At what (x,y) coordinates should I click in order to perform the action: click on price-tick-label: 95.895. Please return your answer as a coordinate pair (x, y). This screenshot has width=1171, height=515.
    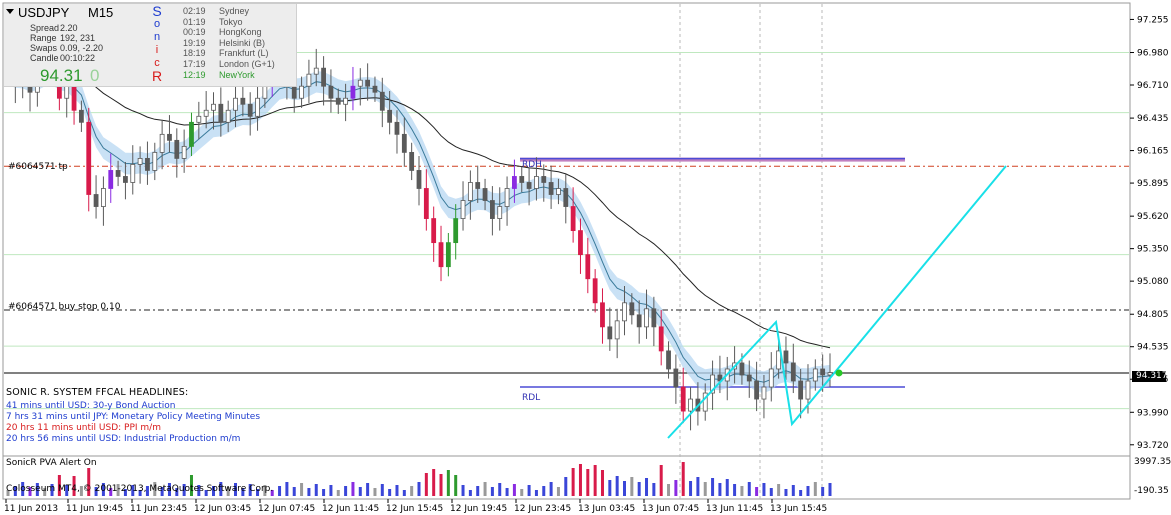
    Looking at the image, I should click on (1153, 184).